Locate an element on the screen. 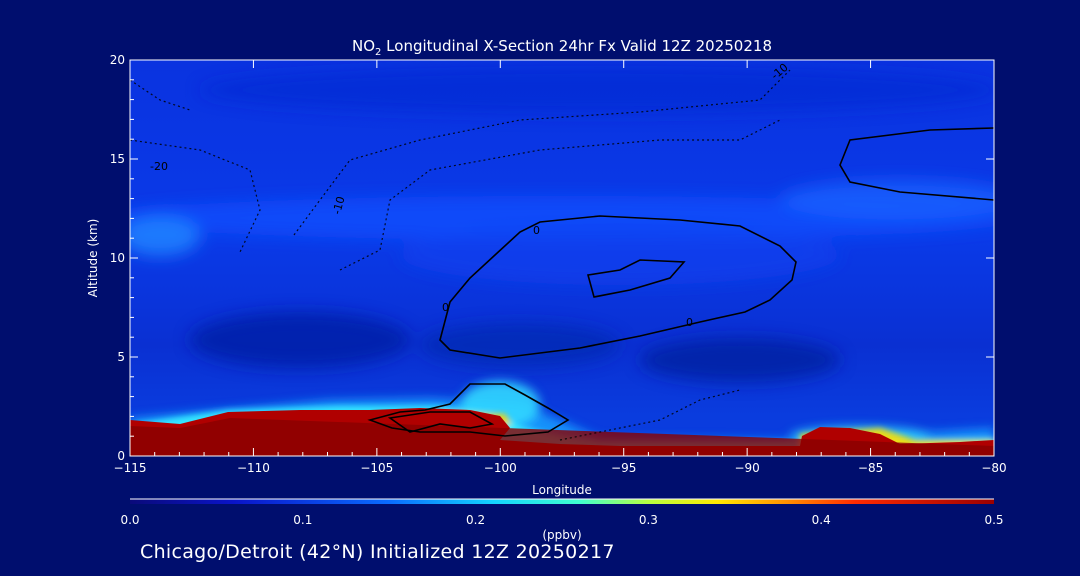 The width and height of the screenshot is (1080, 576). colorbar-tick-label: 0.4 is located at coordinates (821, 520).